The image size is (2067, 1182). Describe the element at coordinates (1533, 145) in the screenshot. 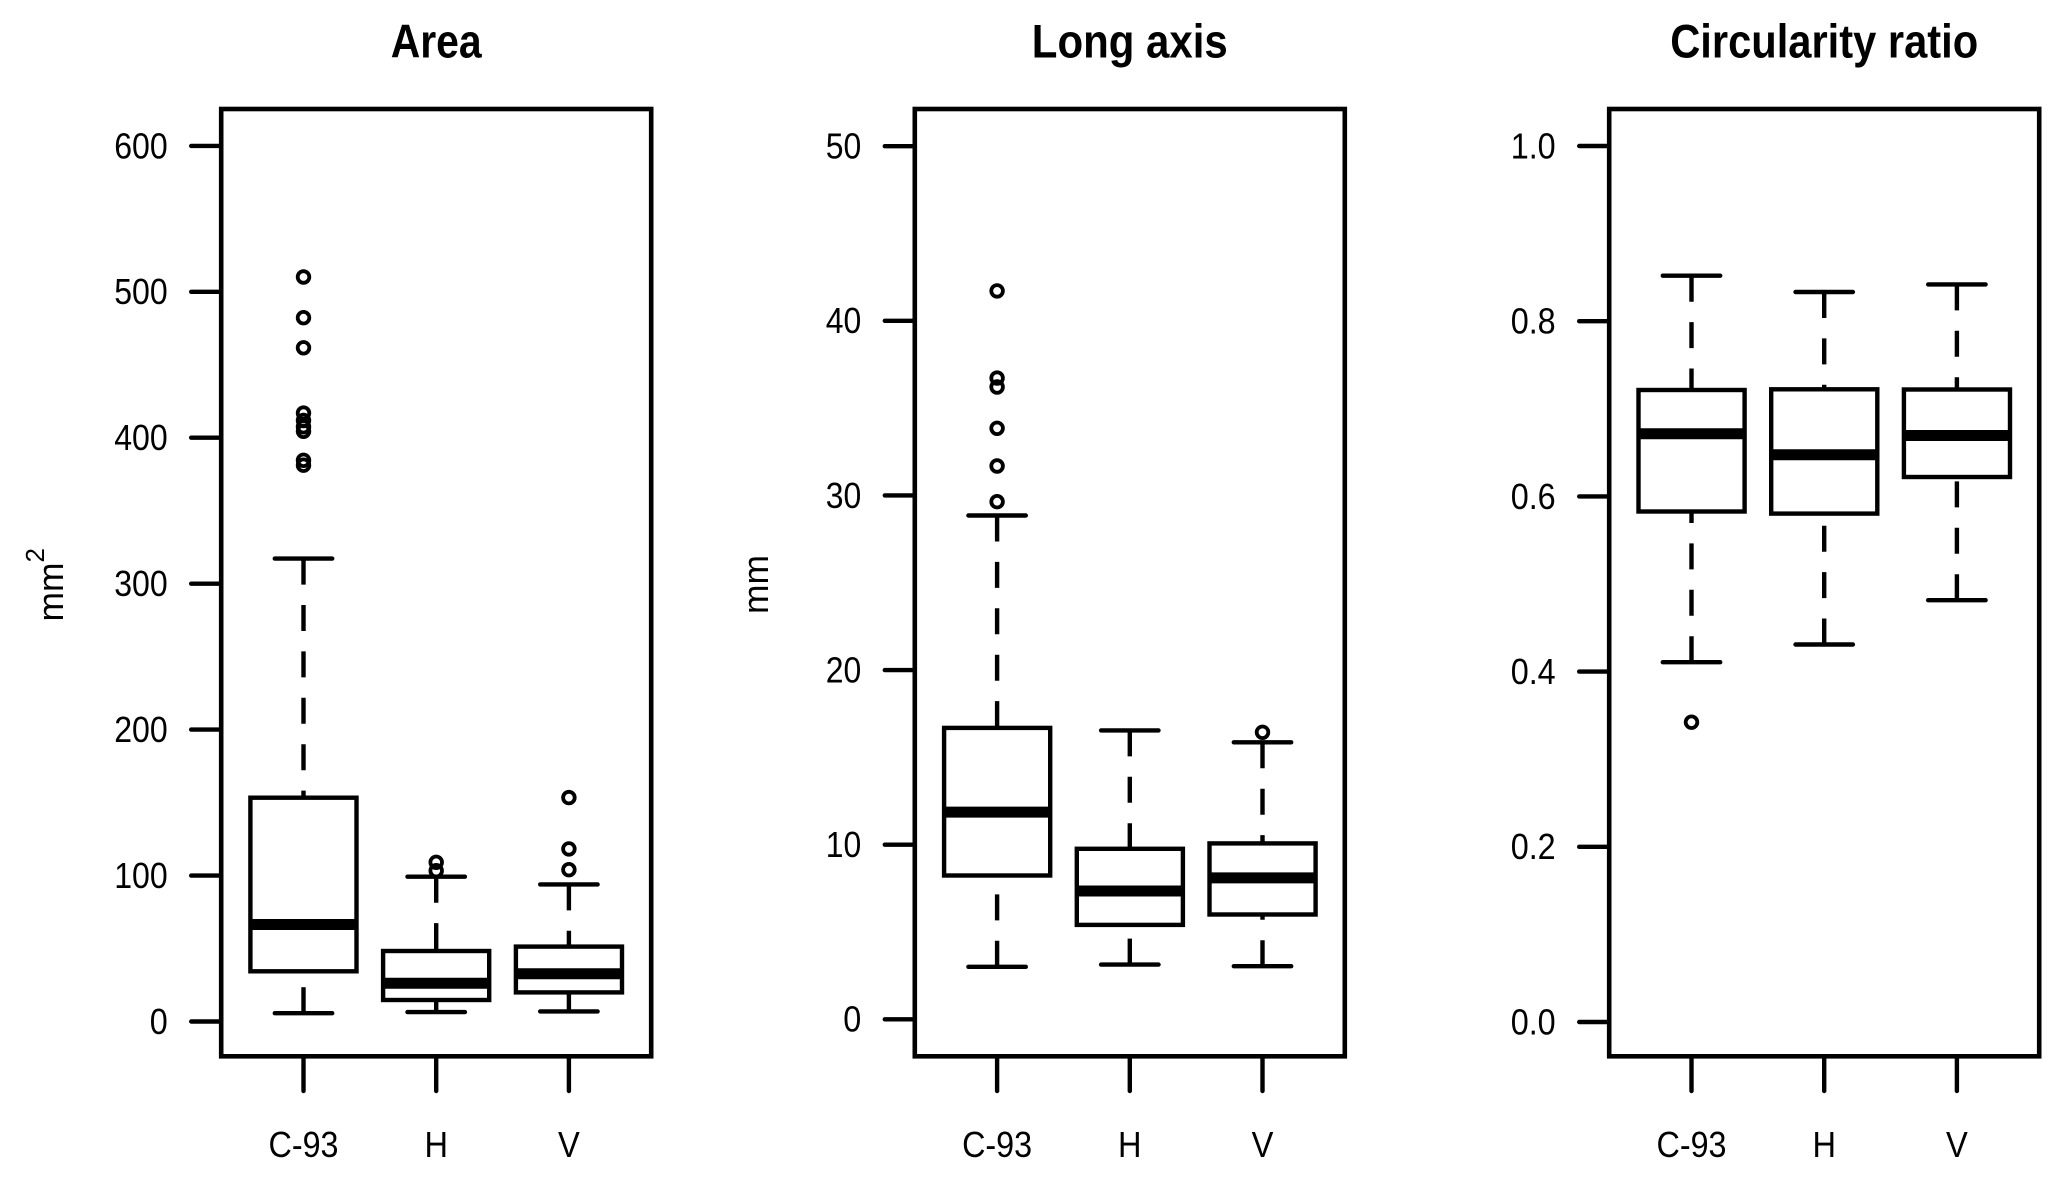

I see `svg-text: 1.0` at that location.